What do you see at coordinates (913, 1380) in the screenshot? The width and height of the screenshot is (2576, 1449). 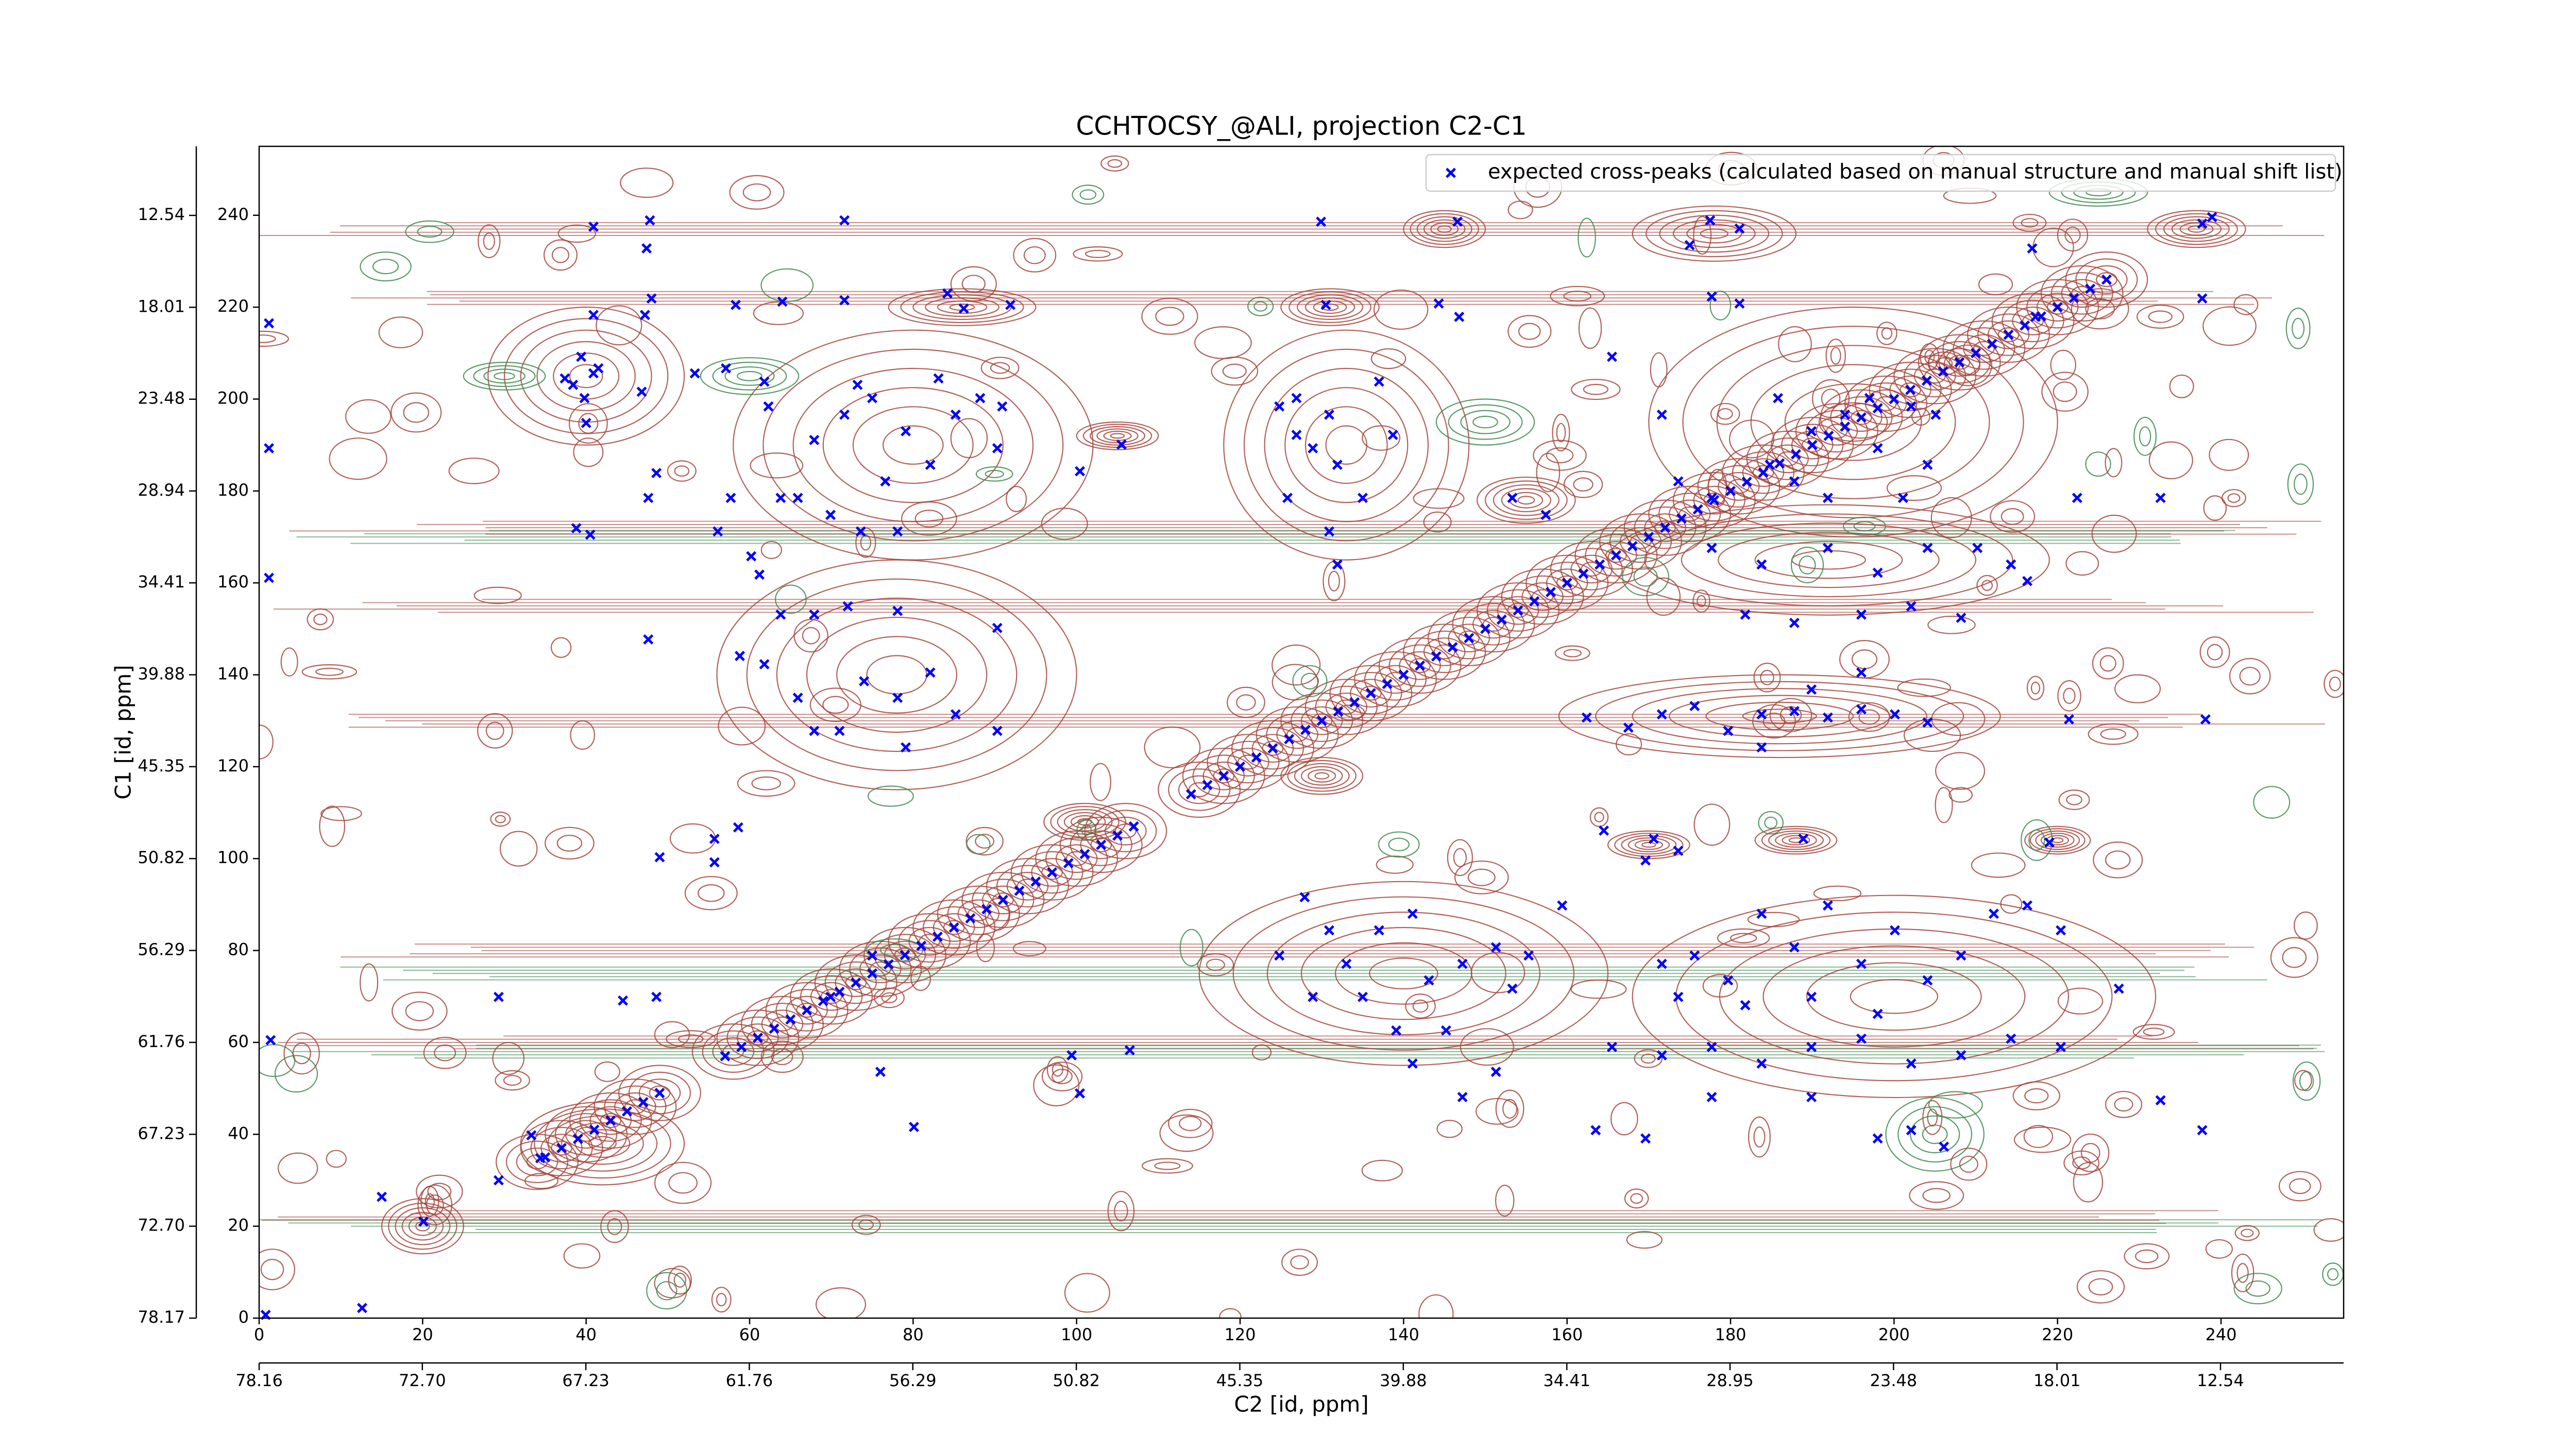 I see `x2-tick-label: 56.29` at bounding box center [913, 1380].